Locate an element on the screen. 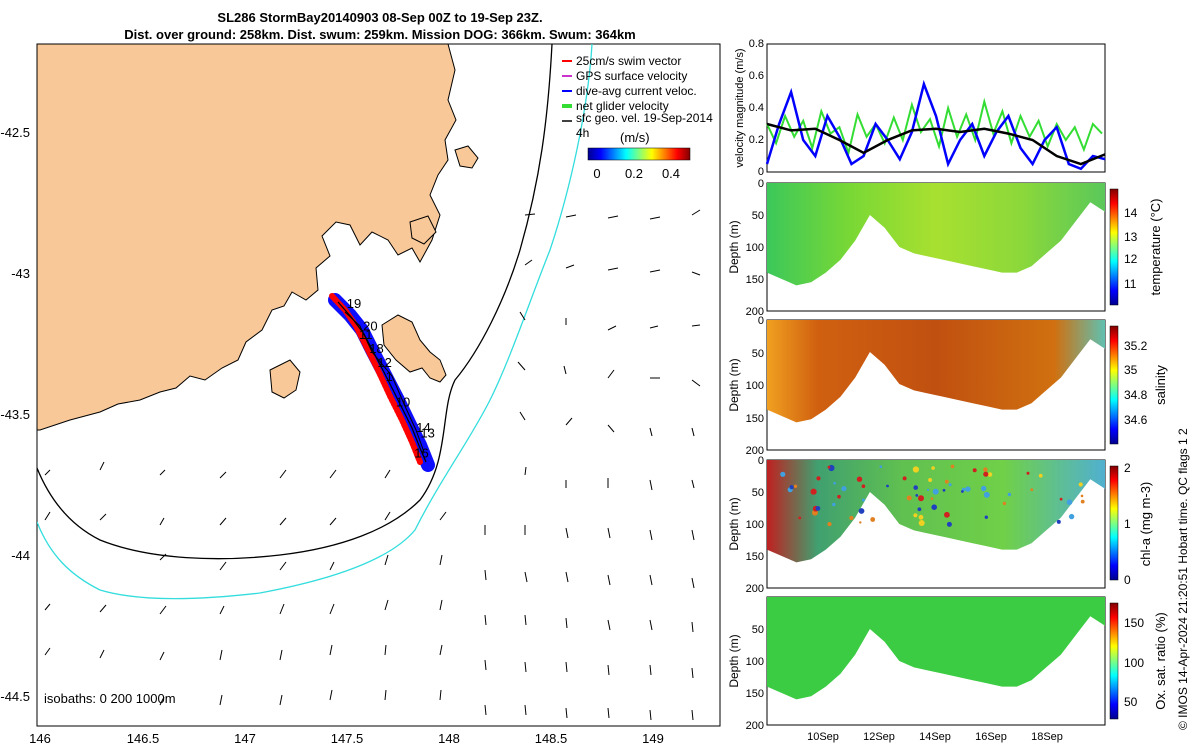 Image resolution: width=1200 pixels, height=750 pixels. x-tick-label: 14Sep is located at coordinates (935, 737).